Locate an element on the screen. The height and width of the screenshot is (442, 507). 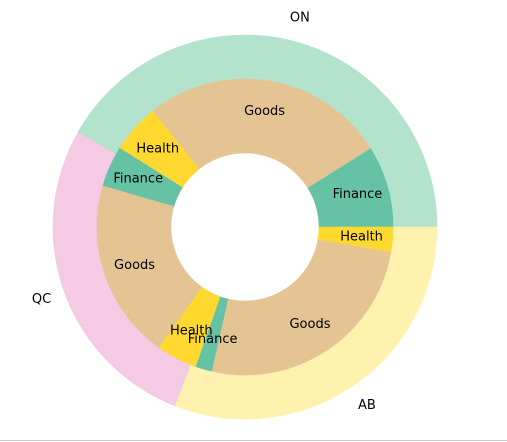
outer-label-on: ON is located at coordinates (300, 18).